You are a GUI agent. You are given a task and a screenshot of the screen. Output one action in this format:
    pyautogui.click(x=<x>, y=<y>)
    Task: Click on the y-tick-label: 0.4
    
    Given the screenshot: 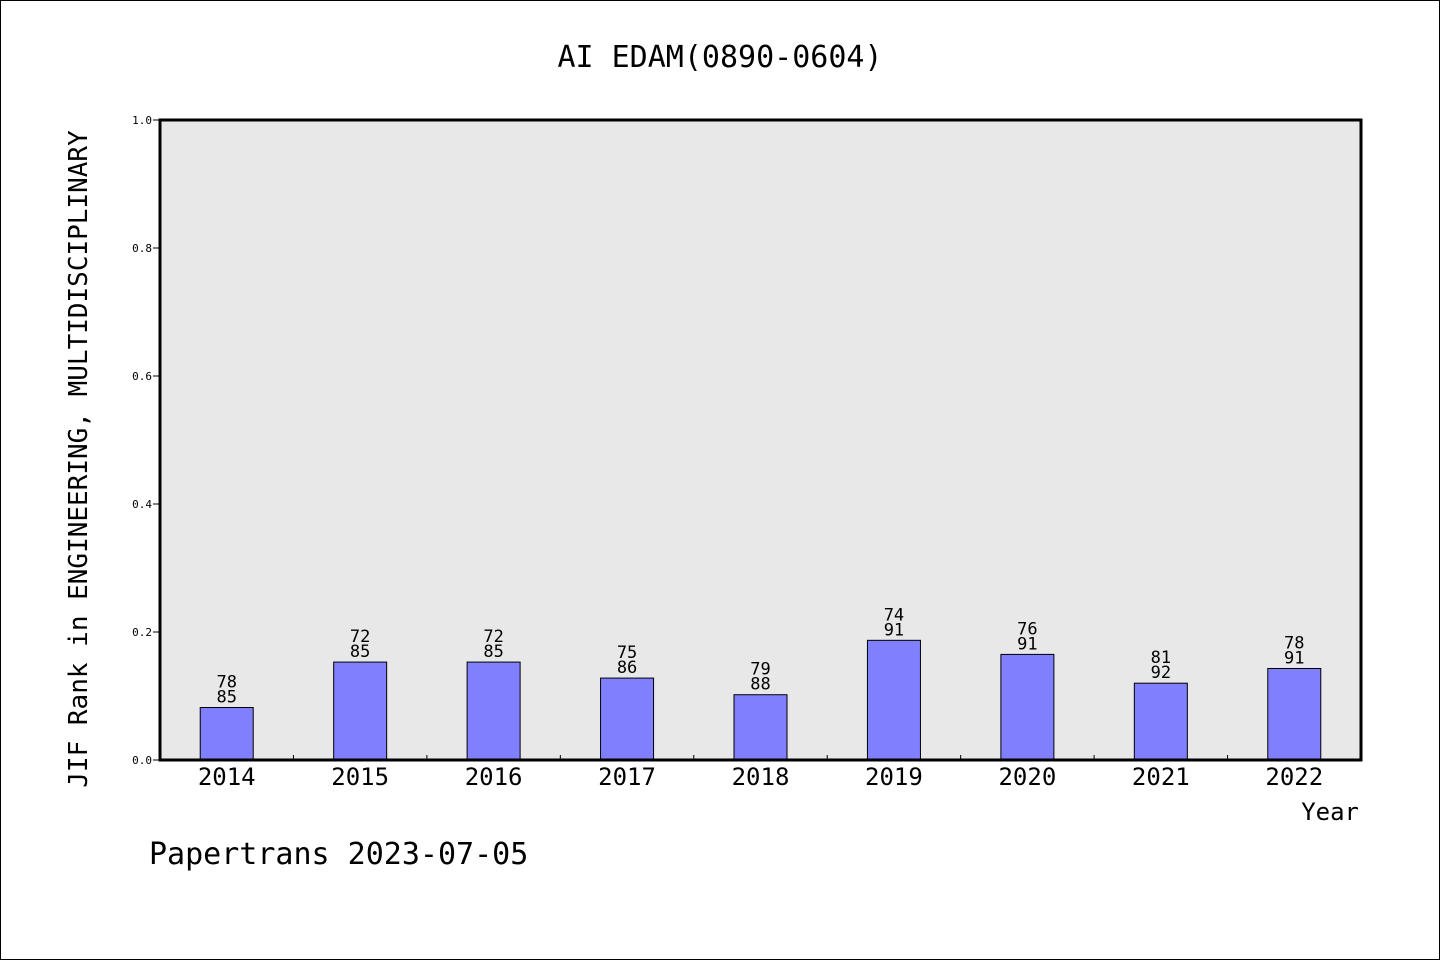 What is the action you would take?
    pyautogui.click(x=142, y=504)
    